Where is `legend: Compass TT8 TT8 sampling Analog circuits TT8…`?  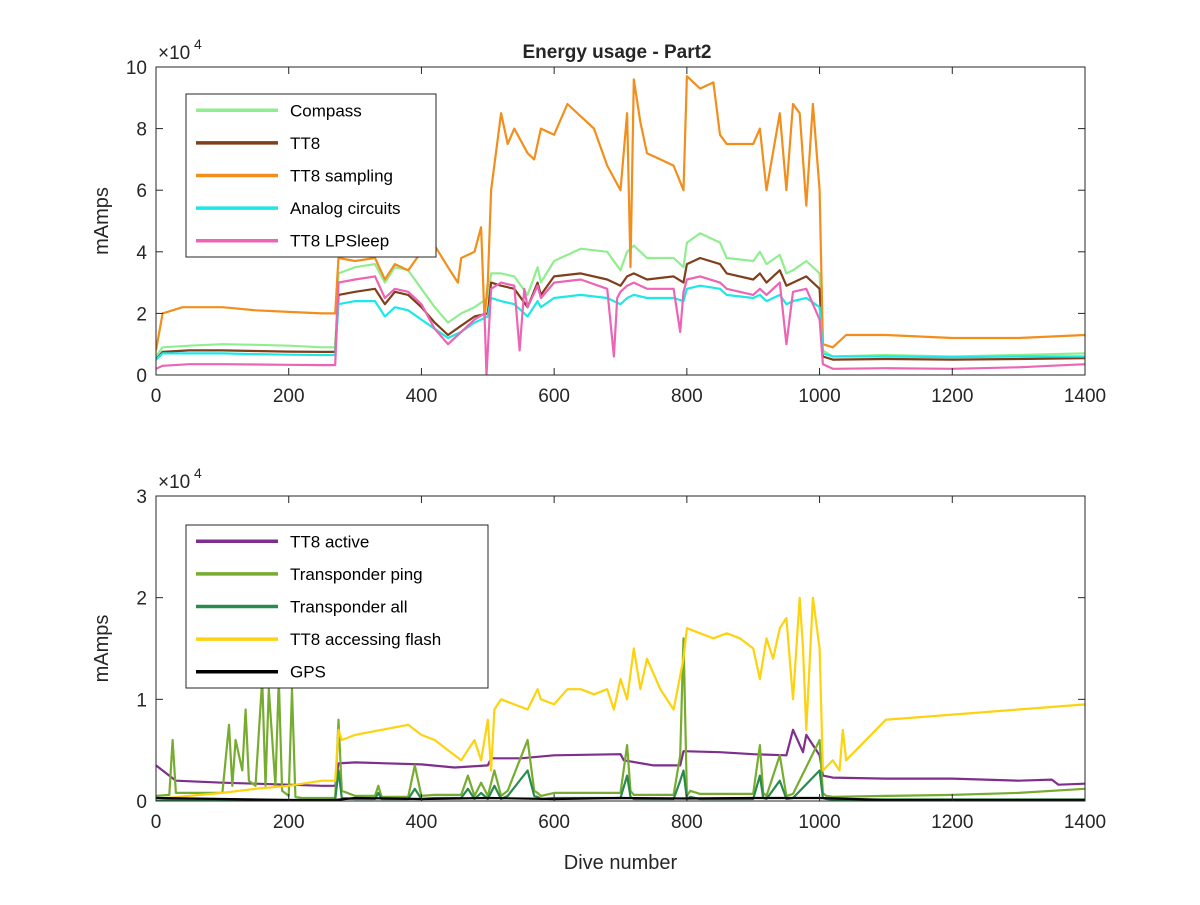
legend: Compass TT8 TT8 sampling Analog circuits TT8… is located at coordinates (311, 175).